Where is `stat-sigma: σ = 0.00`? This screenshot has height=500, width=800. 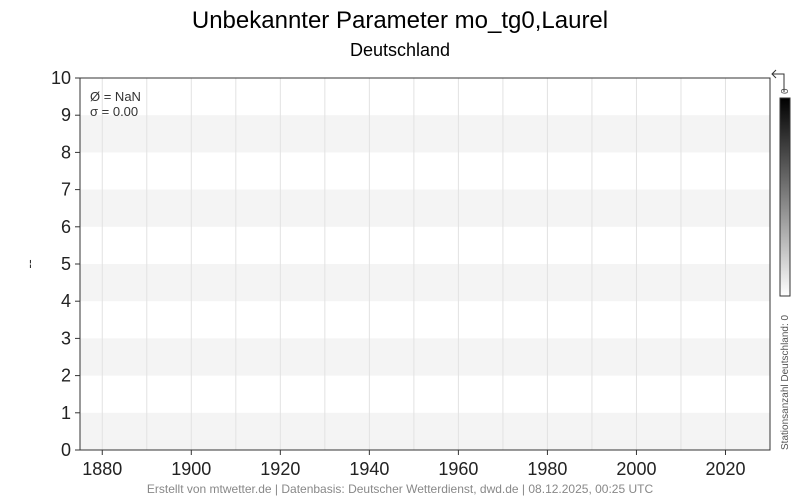
stat-sigma: σ = 0.00 is located at coordinates (114, 111).